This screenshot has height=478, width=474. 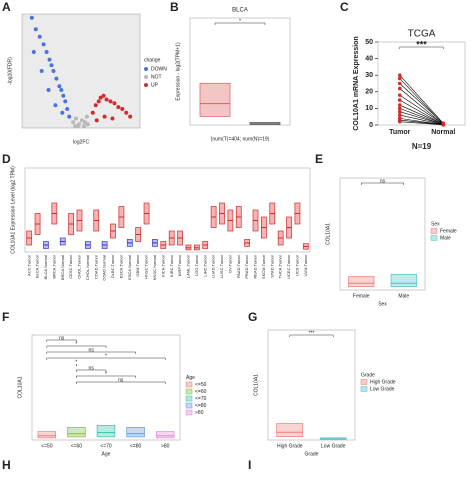 I want to click on y-tick-label: 10, so click(x=369, y=108).